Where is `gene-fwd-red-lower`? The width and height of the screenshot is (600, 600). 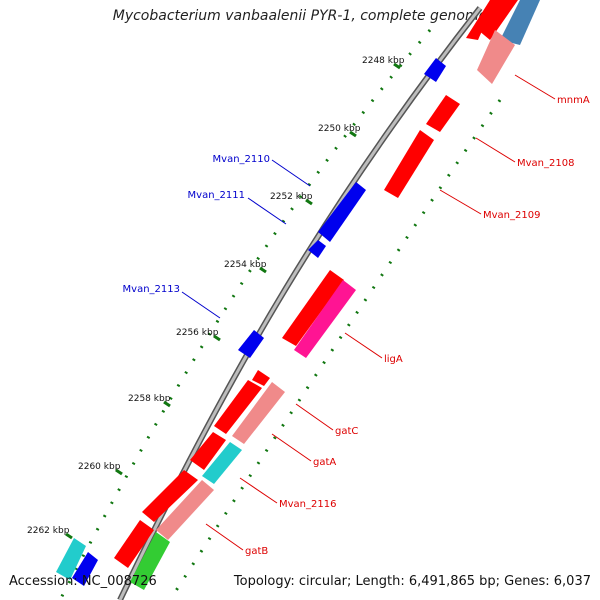 gene-fwd-red-lower is located at coordinates (170, 496).